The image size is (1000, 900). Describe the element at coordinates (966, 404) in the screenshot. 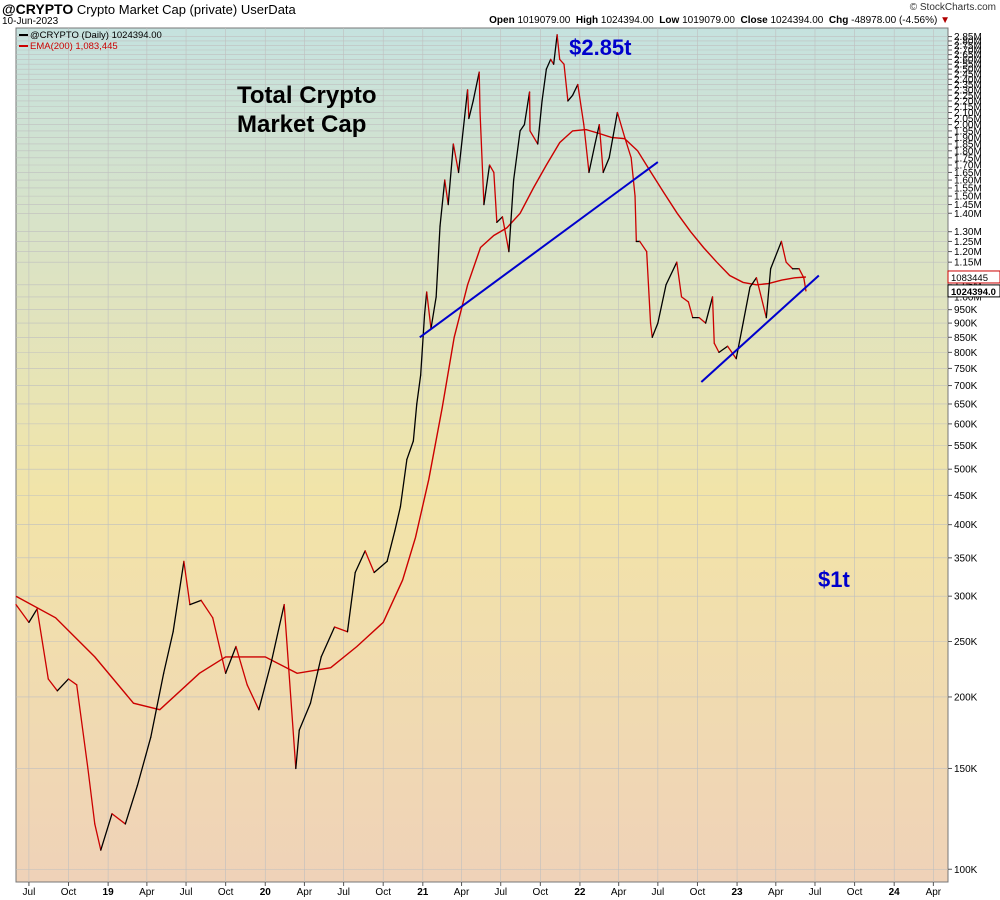

I see `y-tick-label: 650K` at that location.